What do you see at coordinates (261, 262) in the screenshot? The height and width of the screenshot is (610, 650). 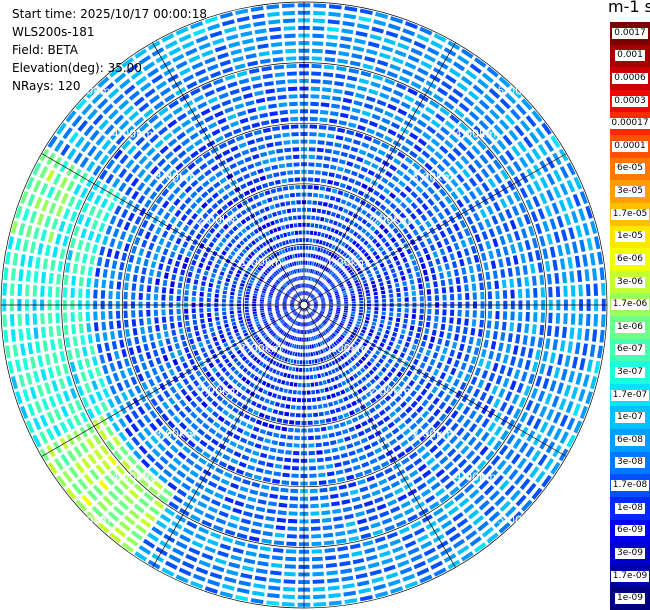 I see `range-ring-label: 1.00km` at bounding box center [261, 262].